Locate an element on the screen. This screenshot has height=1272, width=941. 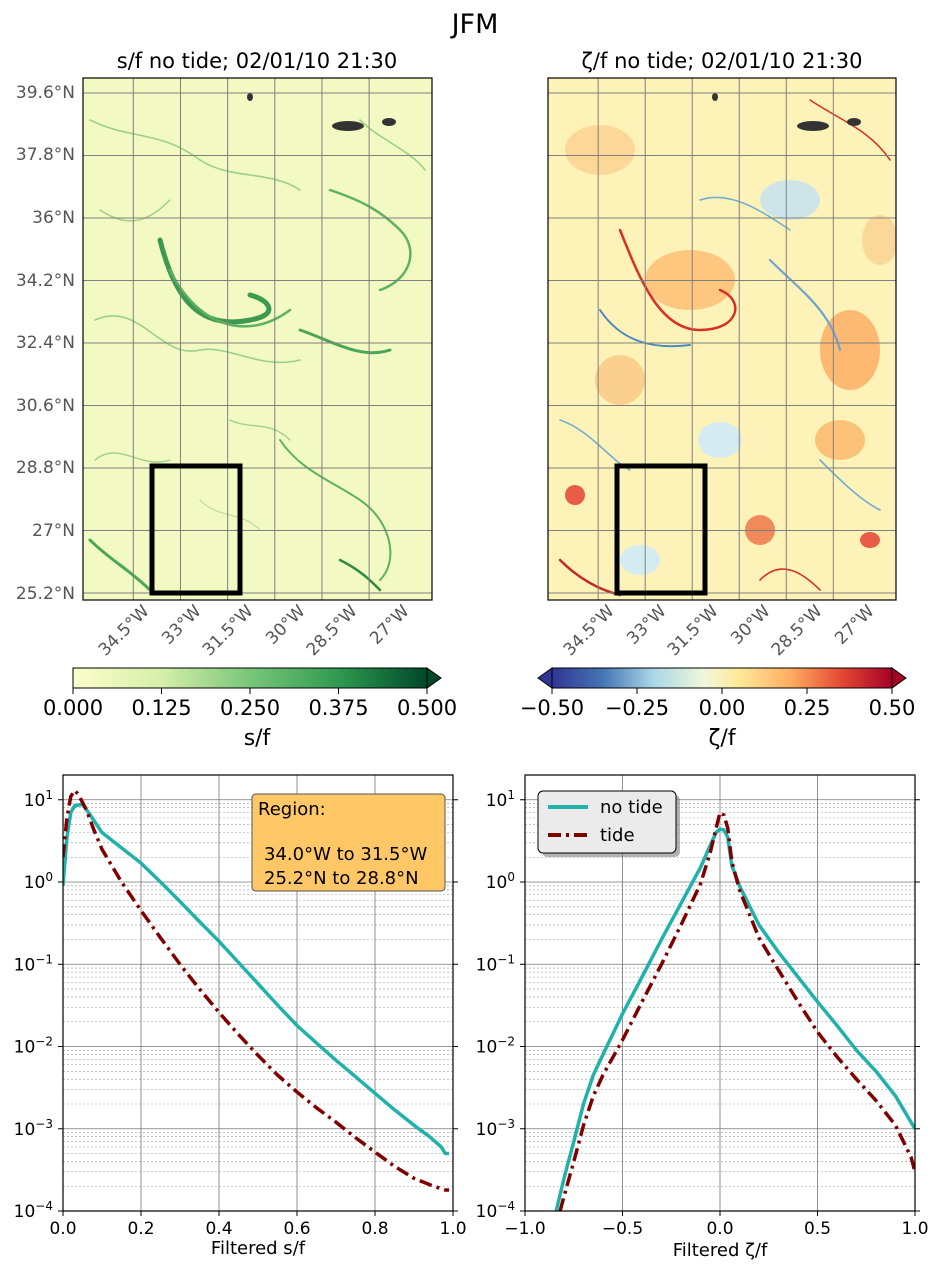
pdf-sf-series is located at coordinates (256, 990).